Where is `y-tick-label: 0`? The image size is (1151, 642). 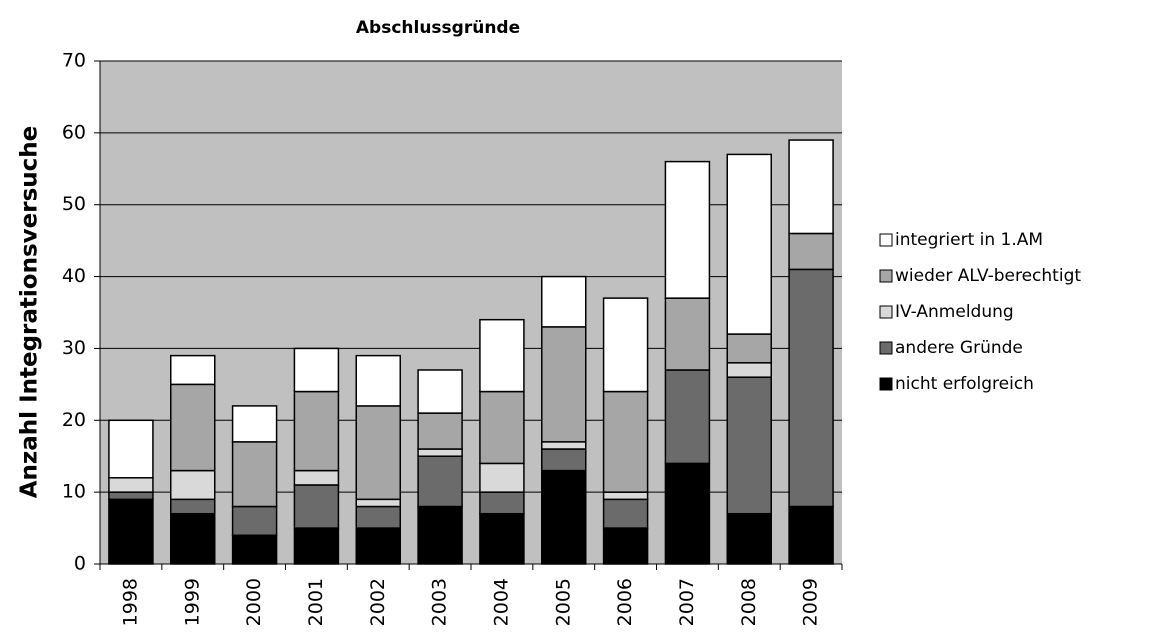 y-tick-label: 0 is located at coordinates (80, 564).